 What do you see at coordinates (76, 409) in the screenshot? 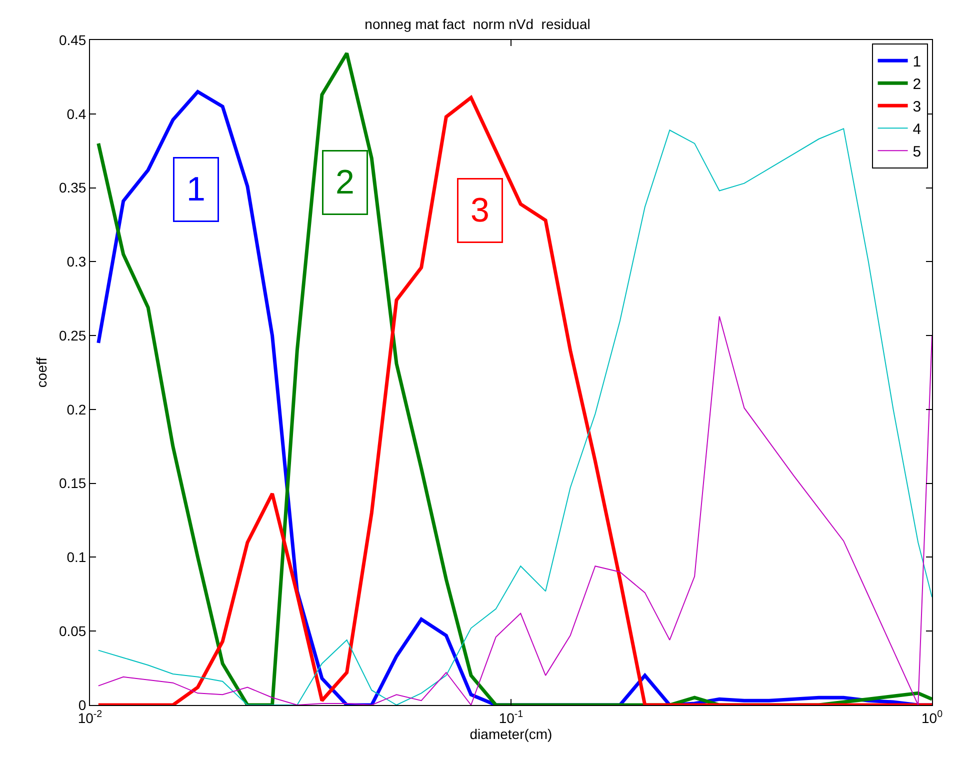
I see `y-tick-label: 0.2` at bounding box center [76, 409].